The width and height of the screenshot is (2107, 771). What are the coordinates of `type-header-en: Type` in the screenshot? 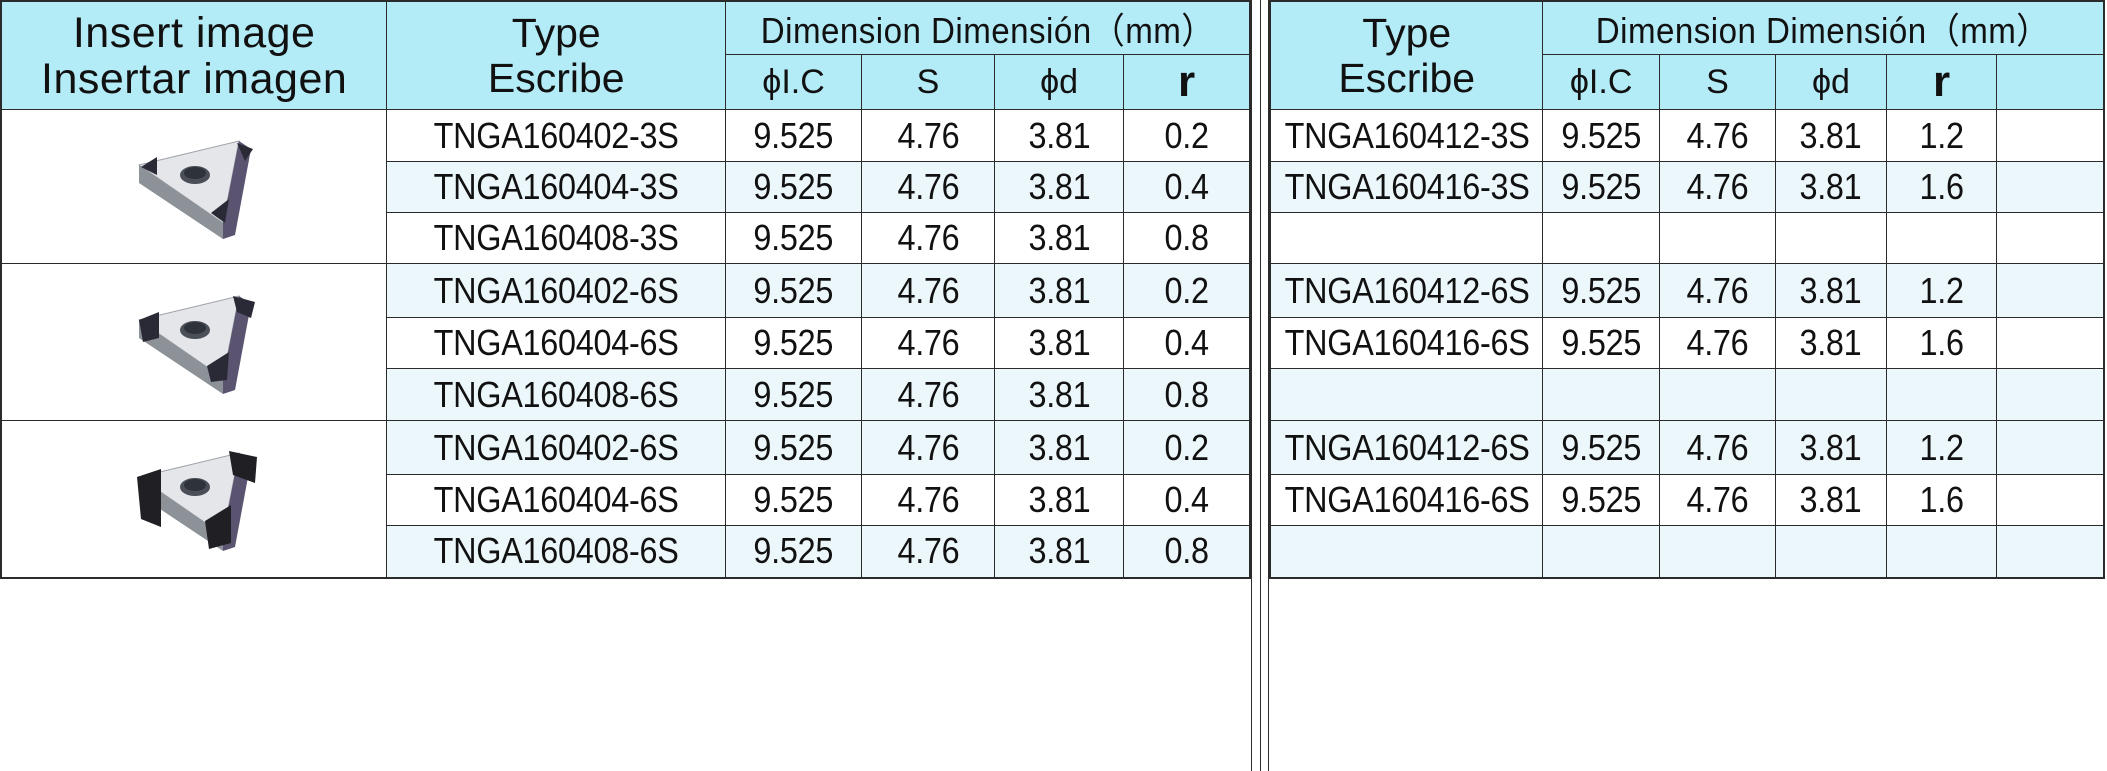 It's located at (556, 32).